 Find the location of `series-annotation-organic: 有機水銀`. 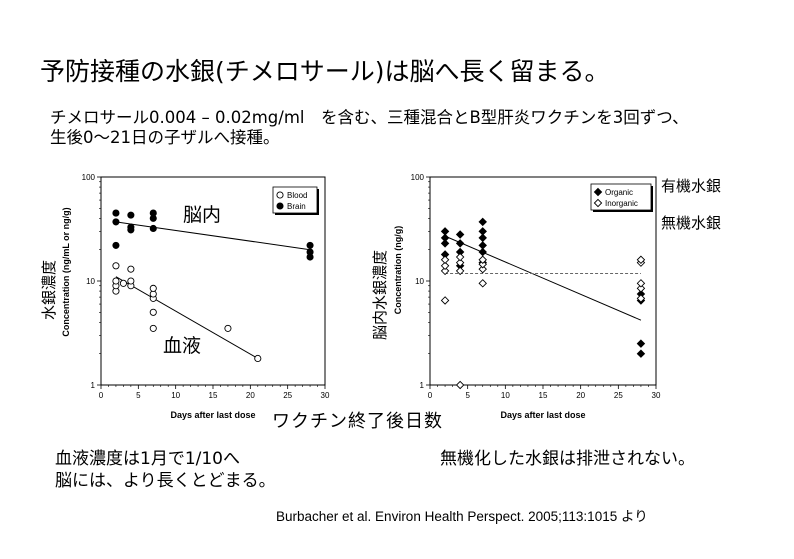

series-annotation-organic: 有機水銀 is located at coordinates (691, 186).